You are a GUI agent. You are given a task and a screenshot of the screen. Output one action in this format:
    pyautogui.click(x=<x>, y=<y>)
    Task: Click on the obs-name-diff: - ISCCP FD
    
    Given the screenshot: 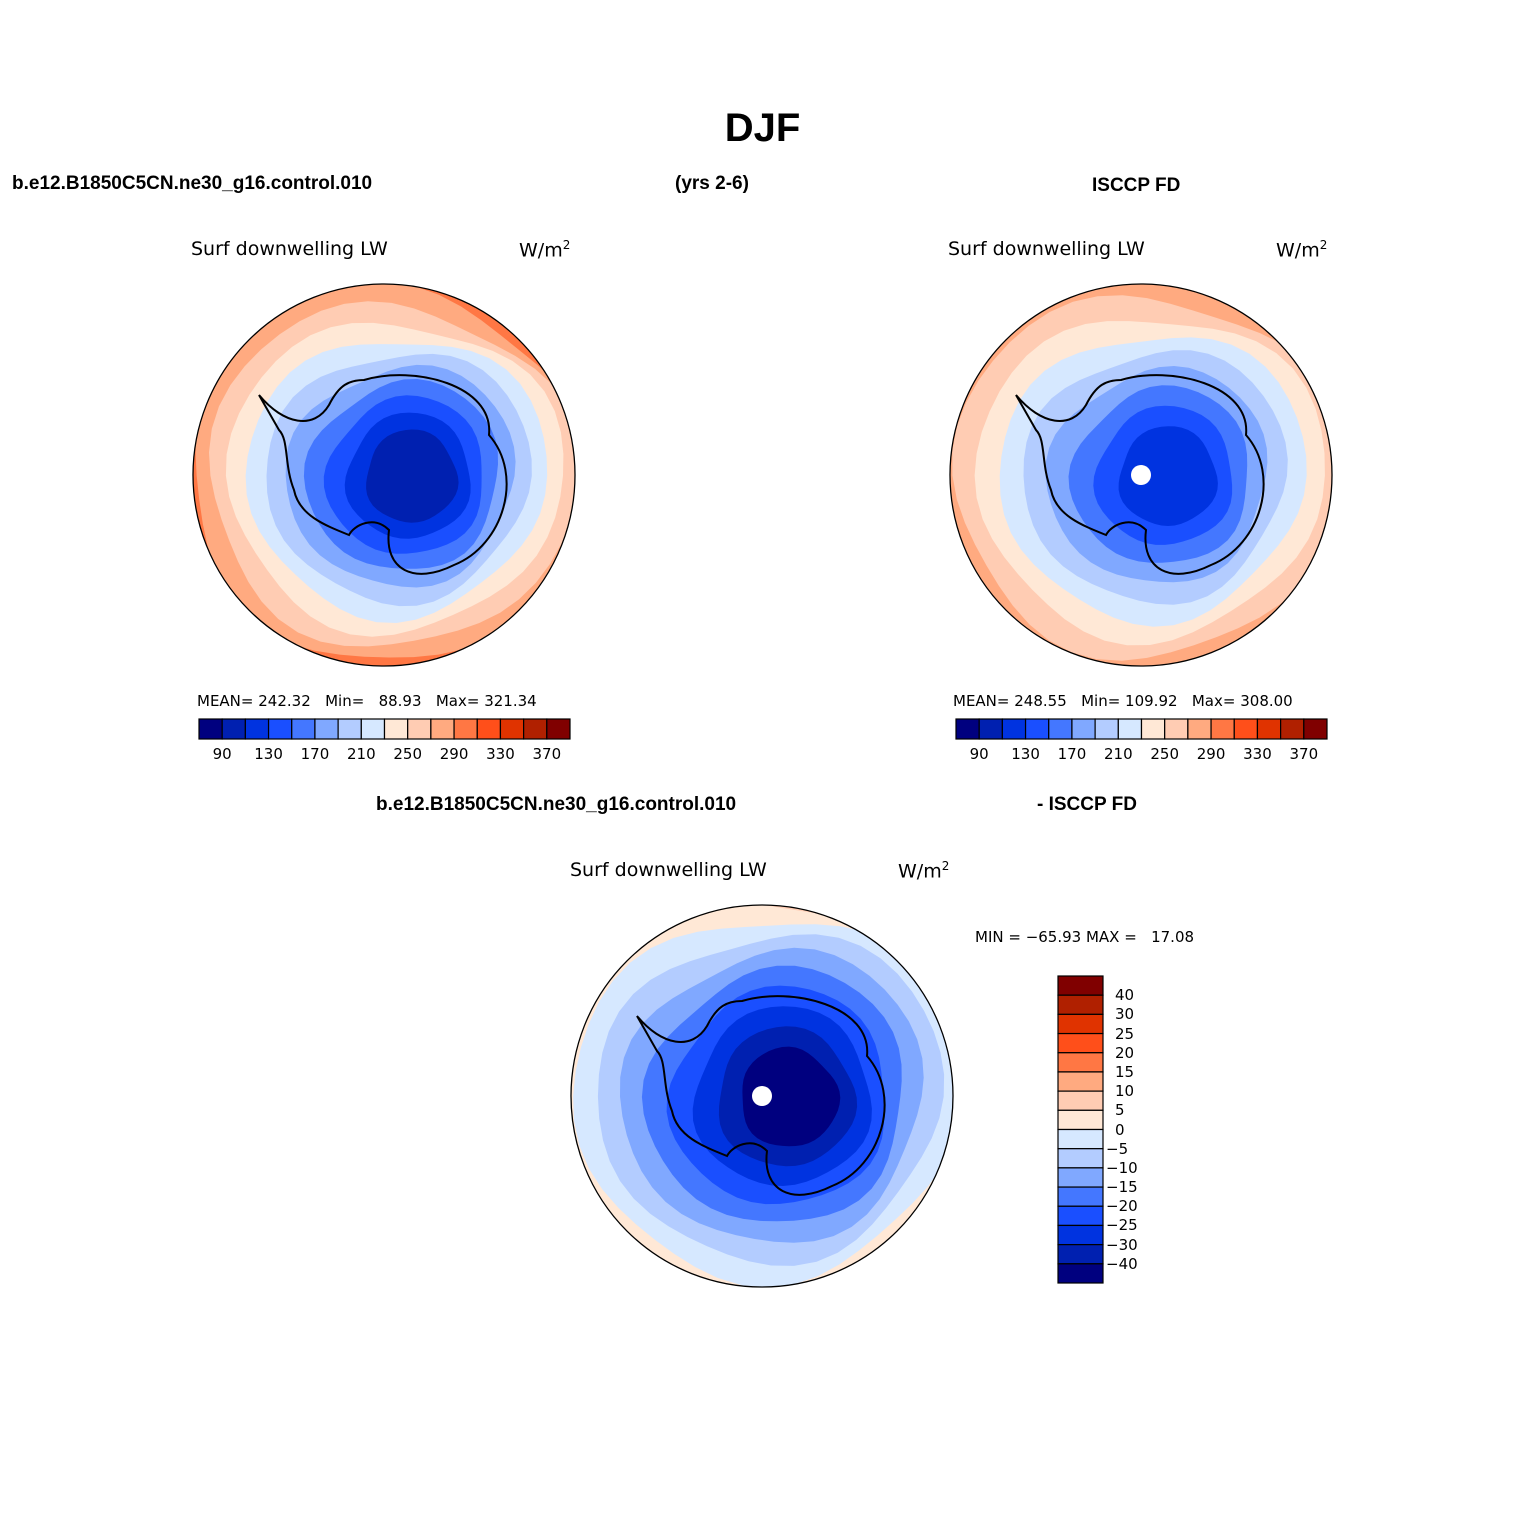 What is the action you would take?
    pyautogui.click(x=1087, y=804)
    